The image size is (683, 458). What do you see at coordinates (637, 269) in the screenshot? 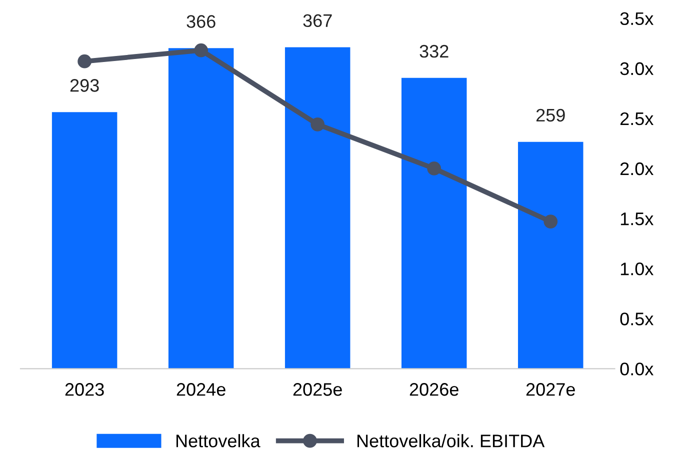
I see `y2-tick-label: 1.0x` at bounding box center [637, 269].